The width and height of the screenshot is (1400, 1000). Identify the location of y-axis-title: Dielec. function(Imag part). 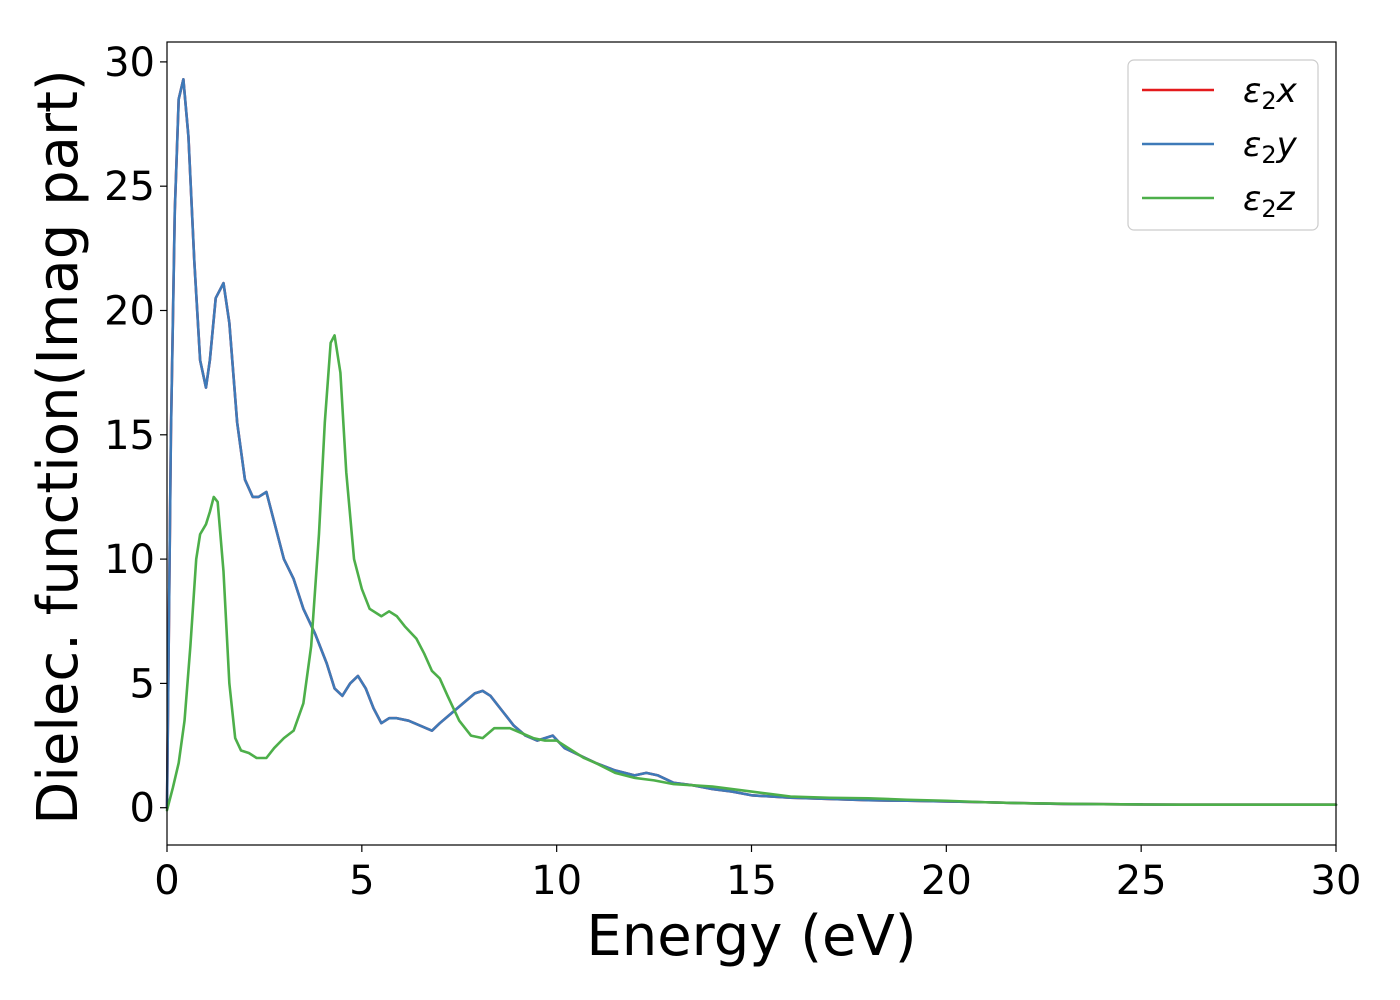
(58, 447).